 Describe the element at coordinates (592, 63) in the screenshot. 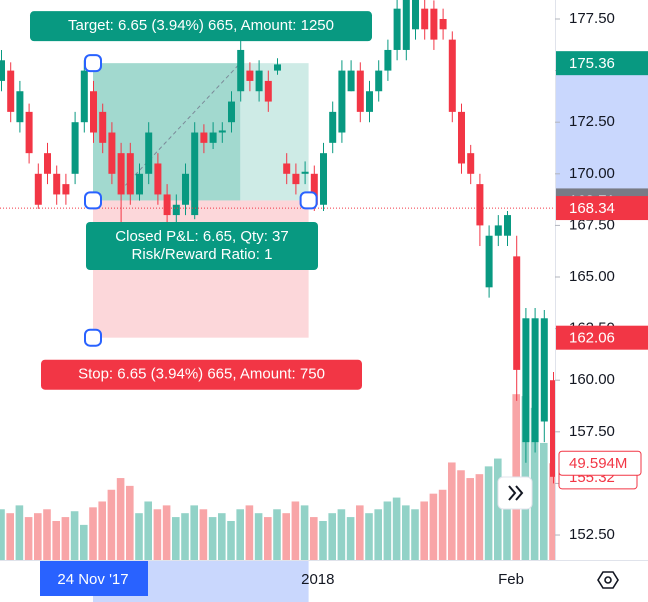

I see `price-marker-label: 175.36` at that location.